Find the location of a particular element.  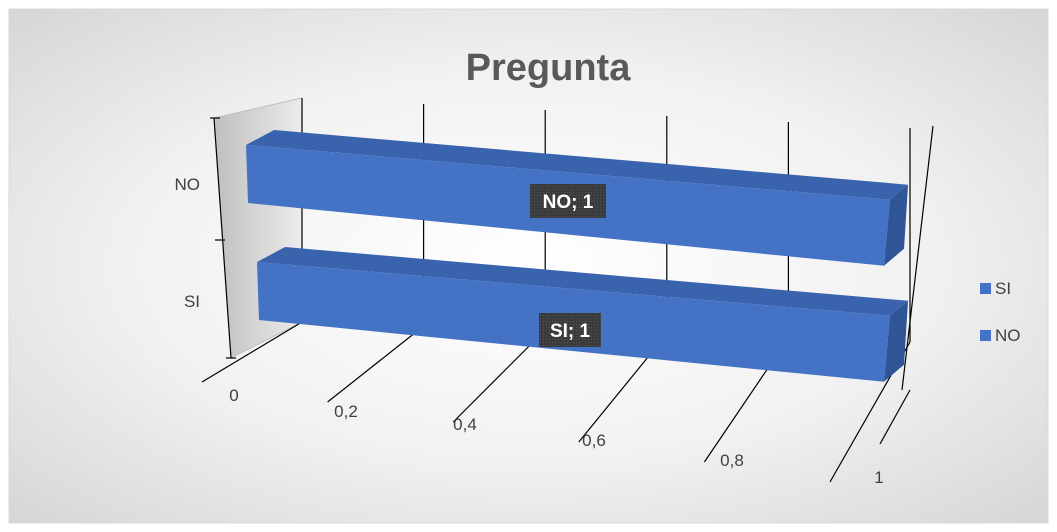

legend-swatch-no is located at coordinates (985, 335).